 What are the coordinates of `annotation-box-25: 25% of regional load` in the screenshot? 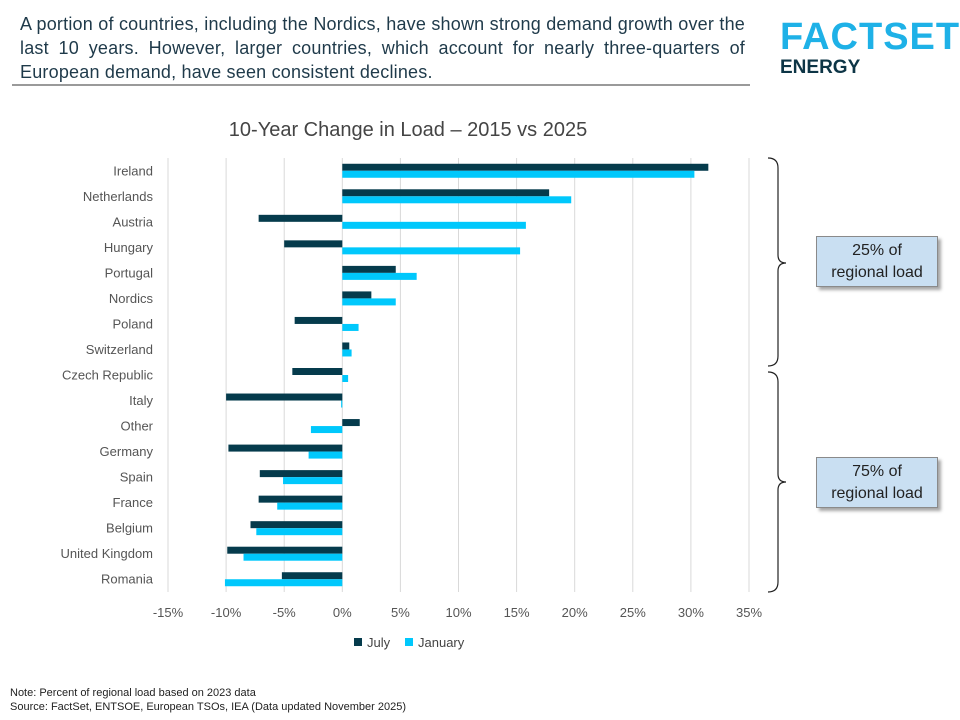 It's located at (877, 261).